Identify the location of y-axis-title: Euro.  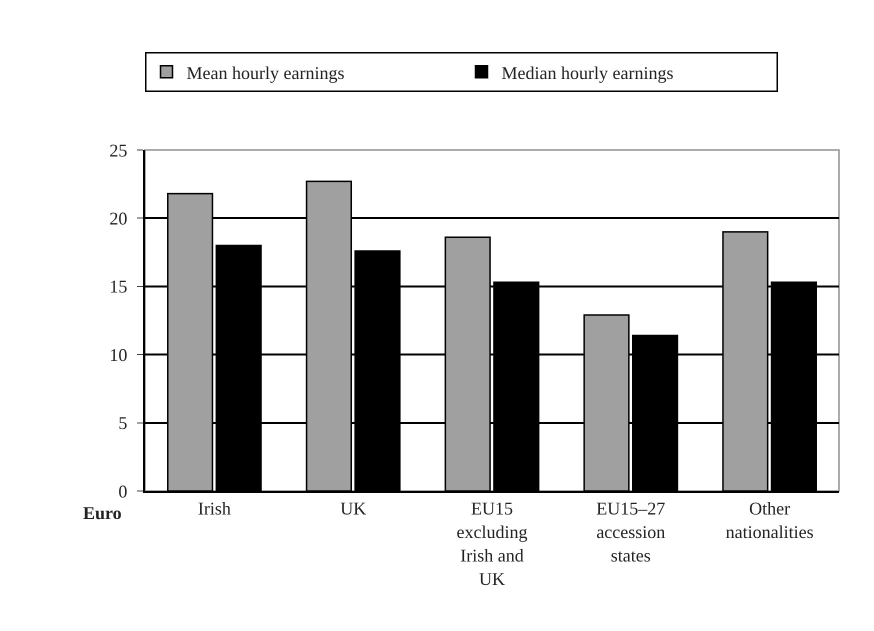
(102, 513).